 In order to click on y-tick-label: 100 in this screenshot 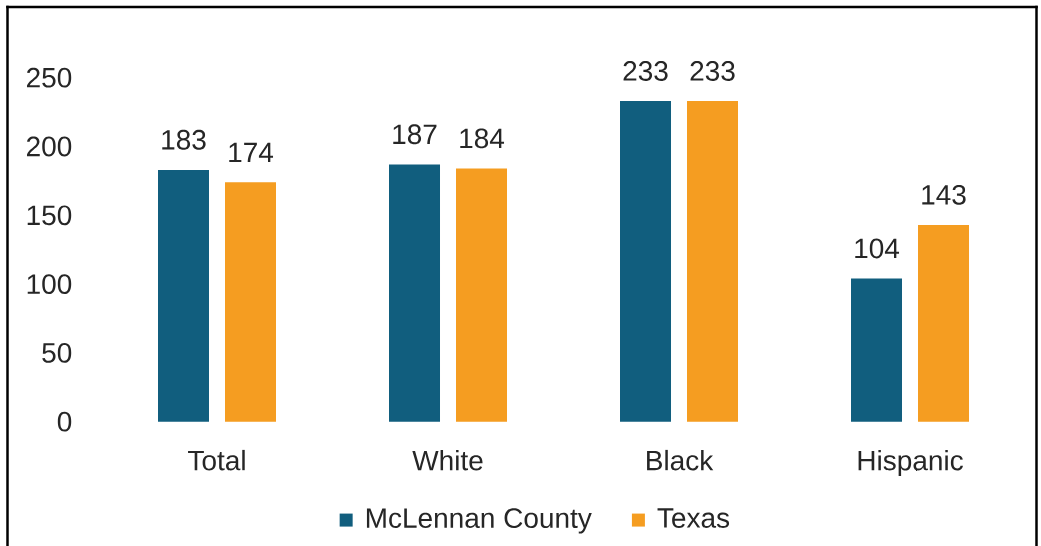, I will do `click(49, 284)`.